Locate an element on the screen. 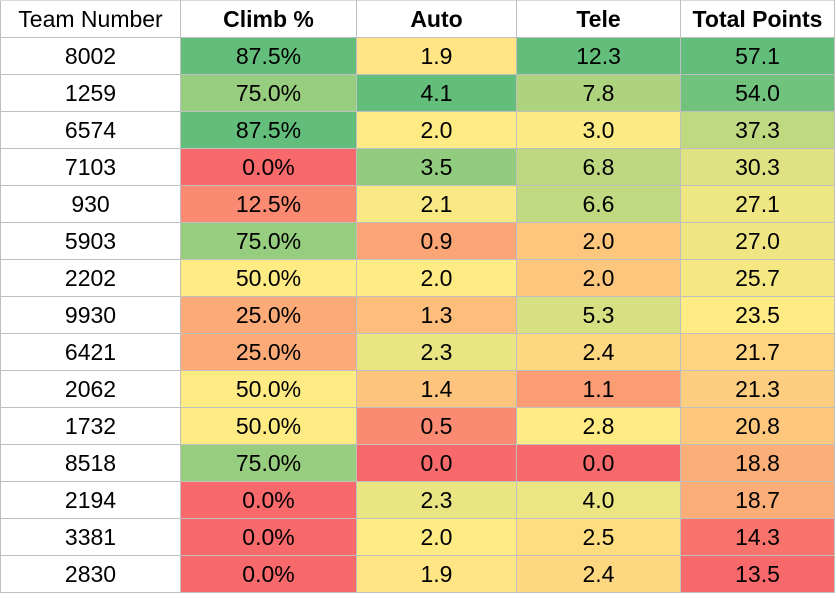 Image resolution: width=836 pixels, height=598 pixels. cell-tele: 2.5 is located at coordinates (598, 537).